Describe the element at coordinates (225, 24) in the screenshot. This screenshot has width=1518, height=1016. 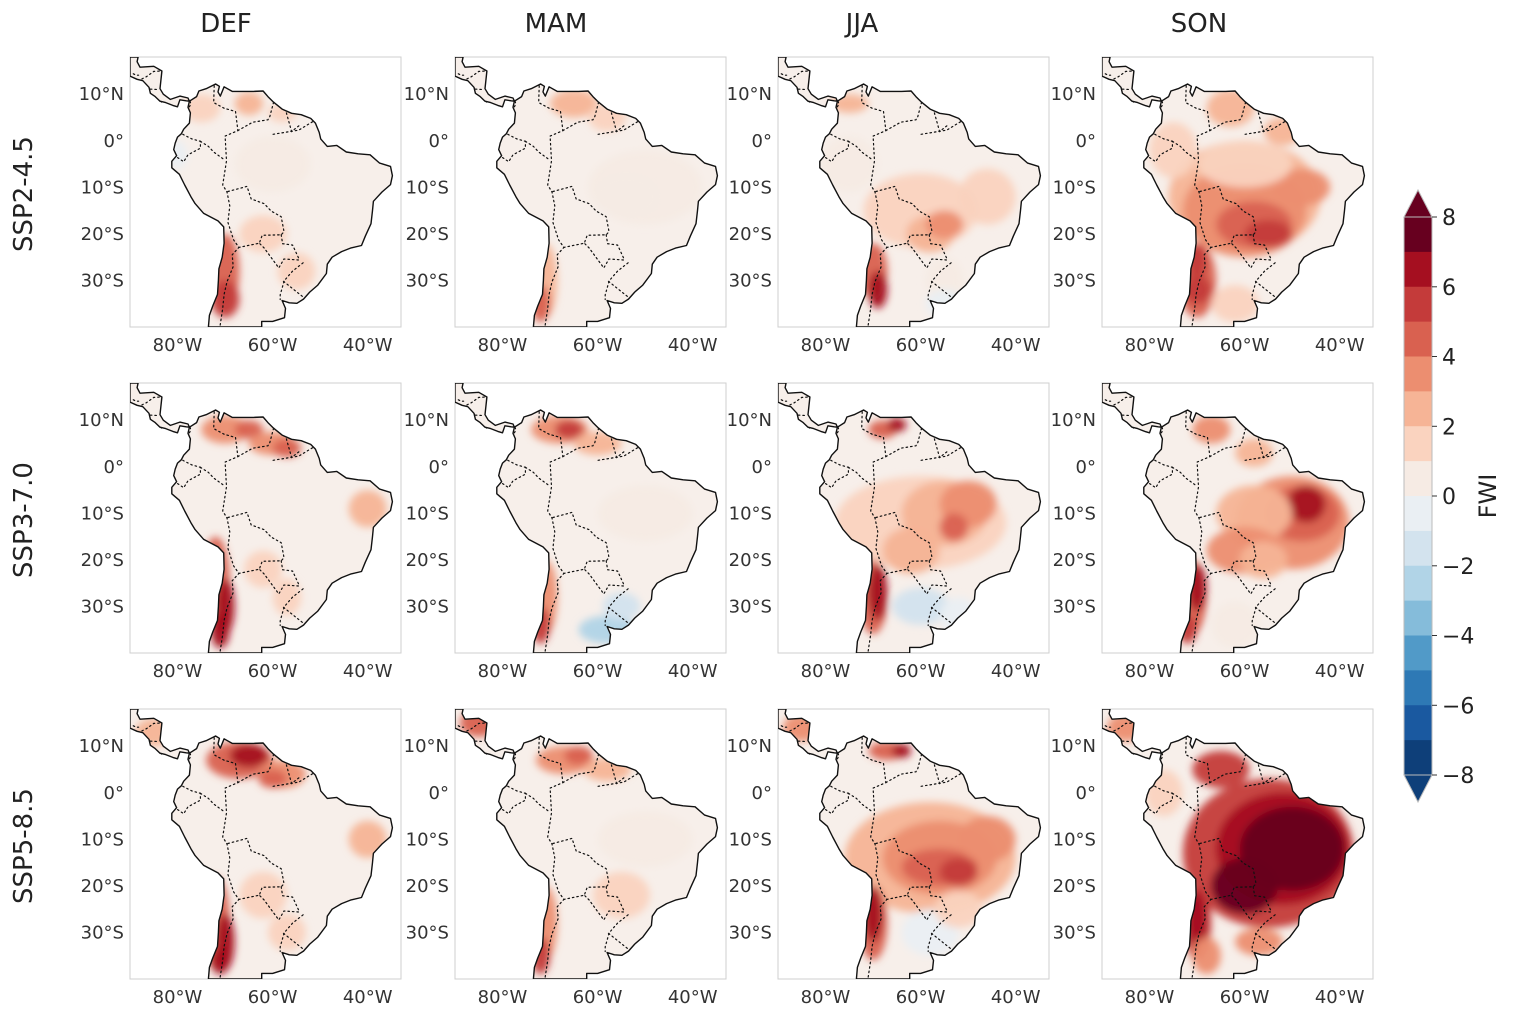
I see `season-header-def: DEF` at that location.